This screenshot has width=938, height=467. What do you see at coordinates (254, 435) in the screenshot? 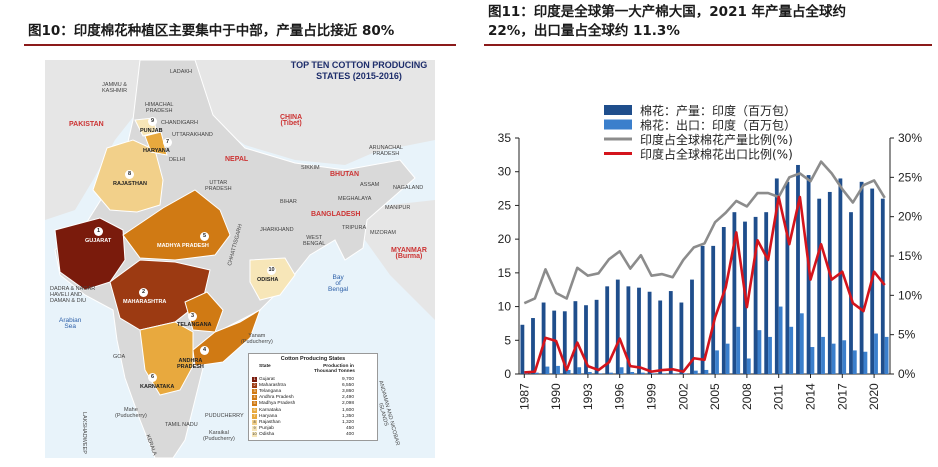
I see `rank-swatch: 10` at bounding box center [254, 435].